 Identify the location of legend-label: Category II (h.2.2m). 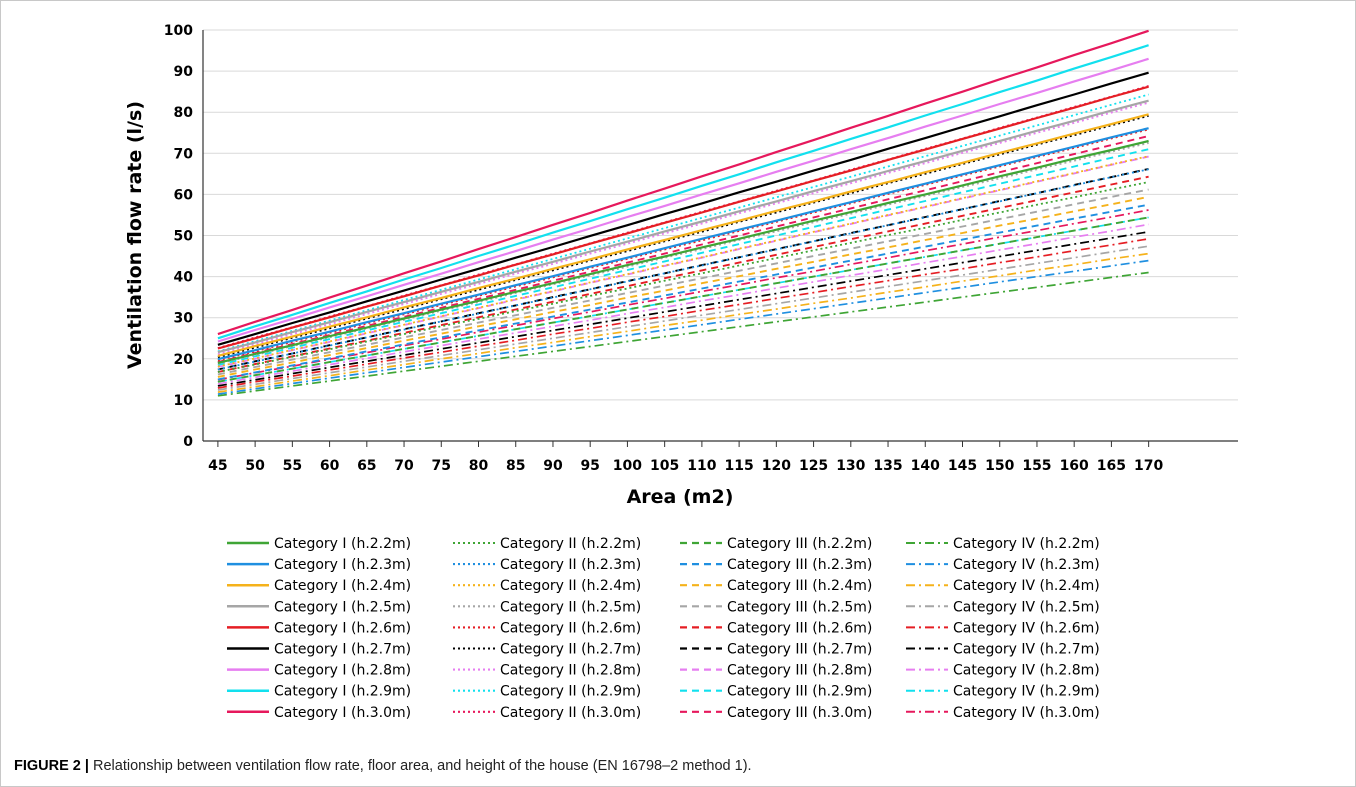
(570, 544).